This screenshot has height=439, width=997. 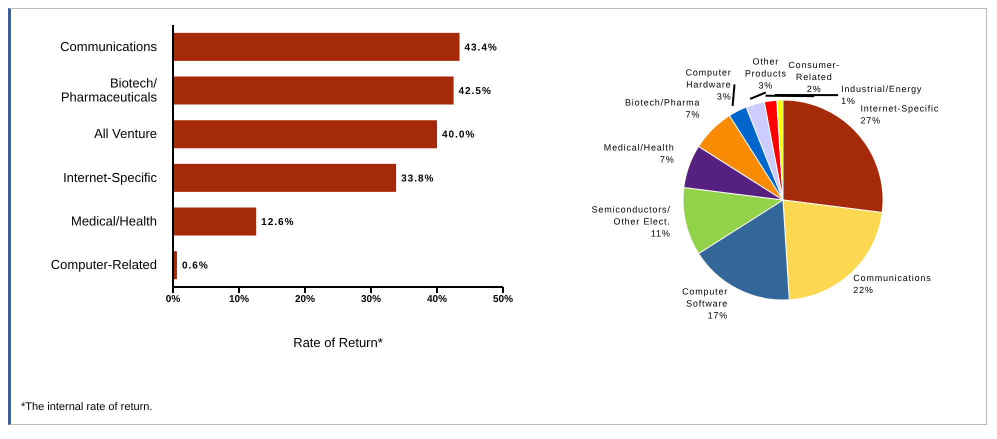 I want to click on slice-label: Communications, so click(x=892, y=277).